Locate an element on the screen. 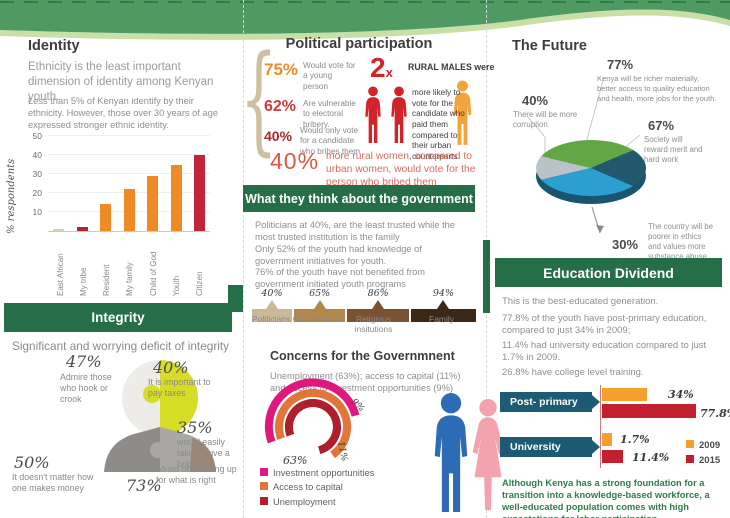  integrity-stat-value: 35% is located at coordinates (195, 427).